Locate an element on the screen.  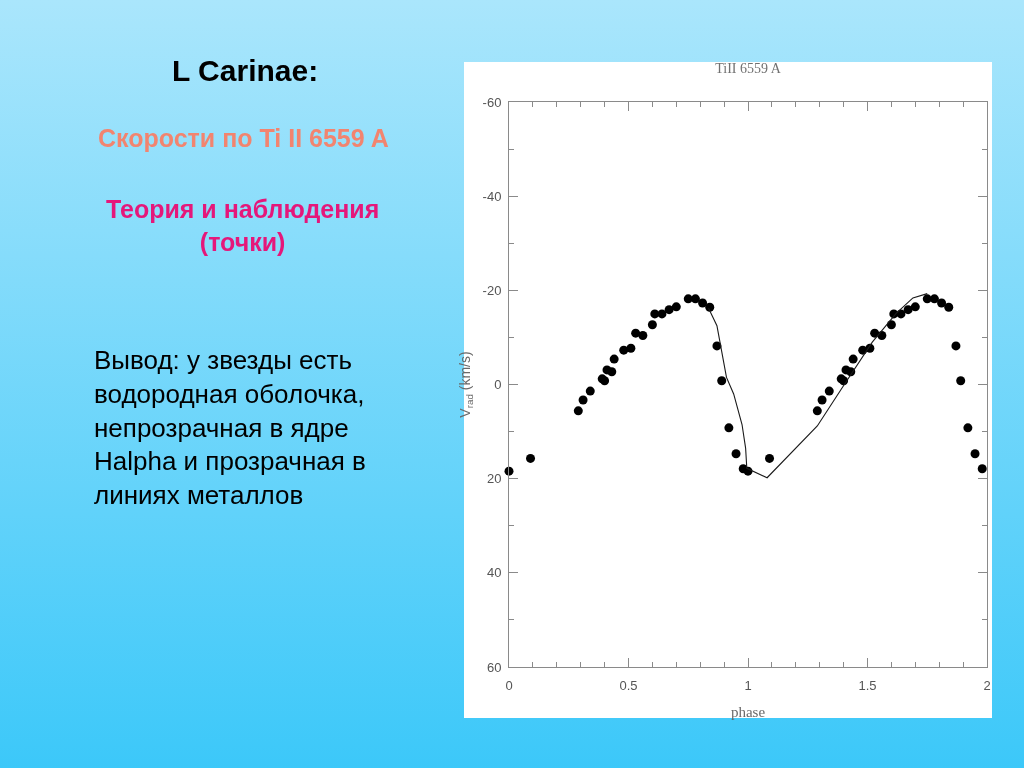
text: Вывод: у звезды есть водородная оболочка, непрозрачная в ядре Halpha и прозрачная в линиях металлов is located at coordinates (230, 428).